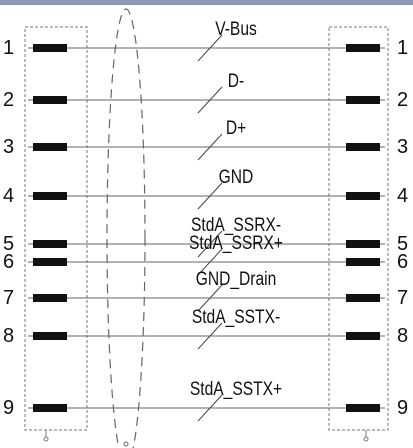 This screenshot has height=448, width=413. I want to click on signal-label: StdA_SSTX+, so click(236, 389).